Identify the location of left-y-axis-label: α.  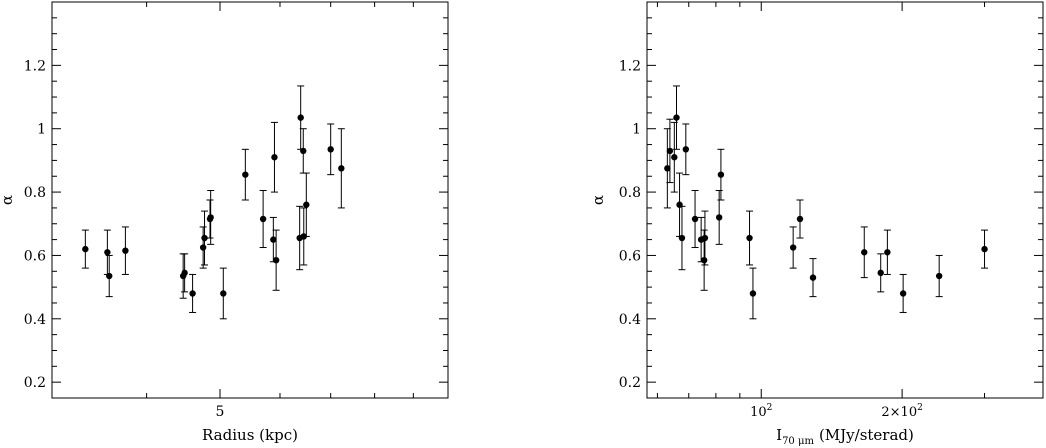
(8, 200).